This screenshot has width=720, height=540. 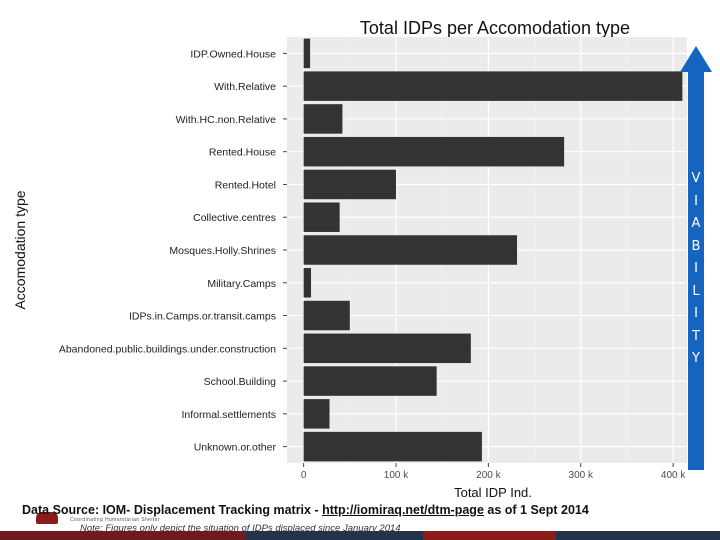 I want to click on x-axis-ticks: 0 100 k 200 k 300 k 400 k, so click(x=493, y=472).